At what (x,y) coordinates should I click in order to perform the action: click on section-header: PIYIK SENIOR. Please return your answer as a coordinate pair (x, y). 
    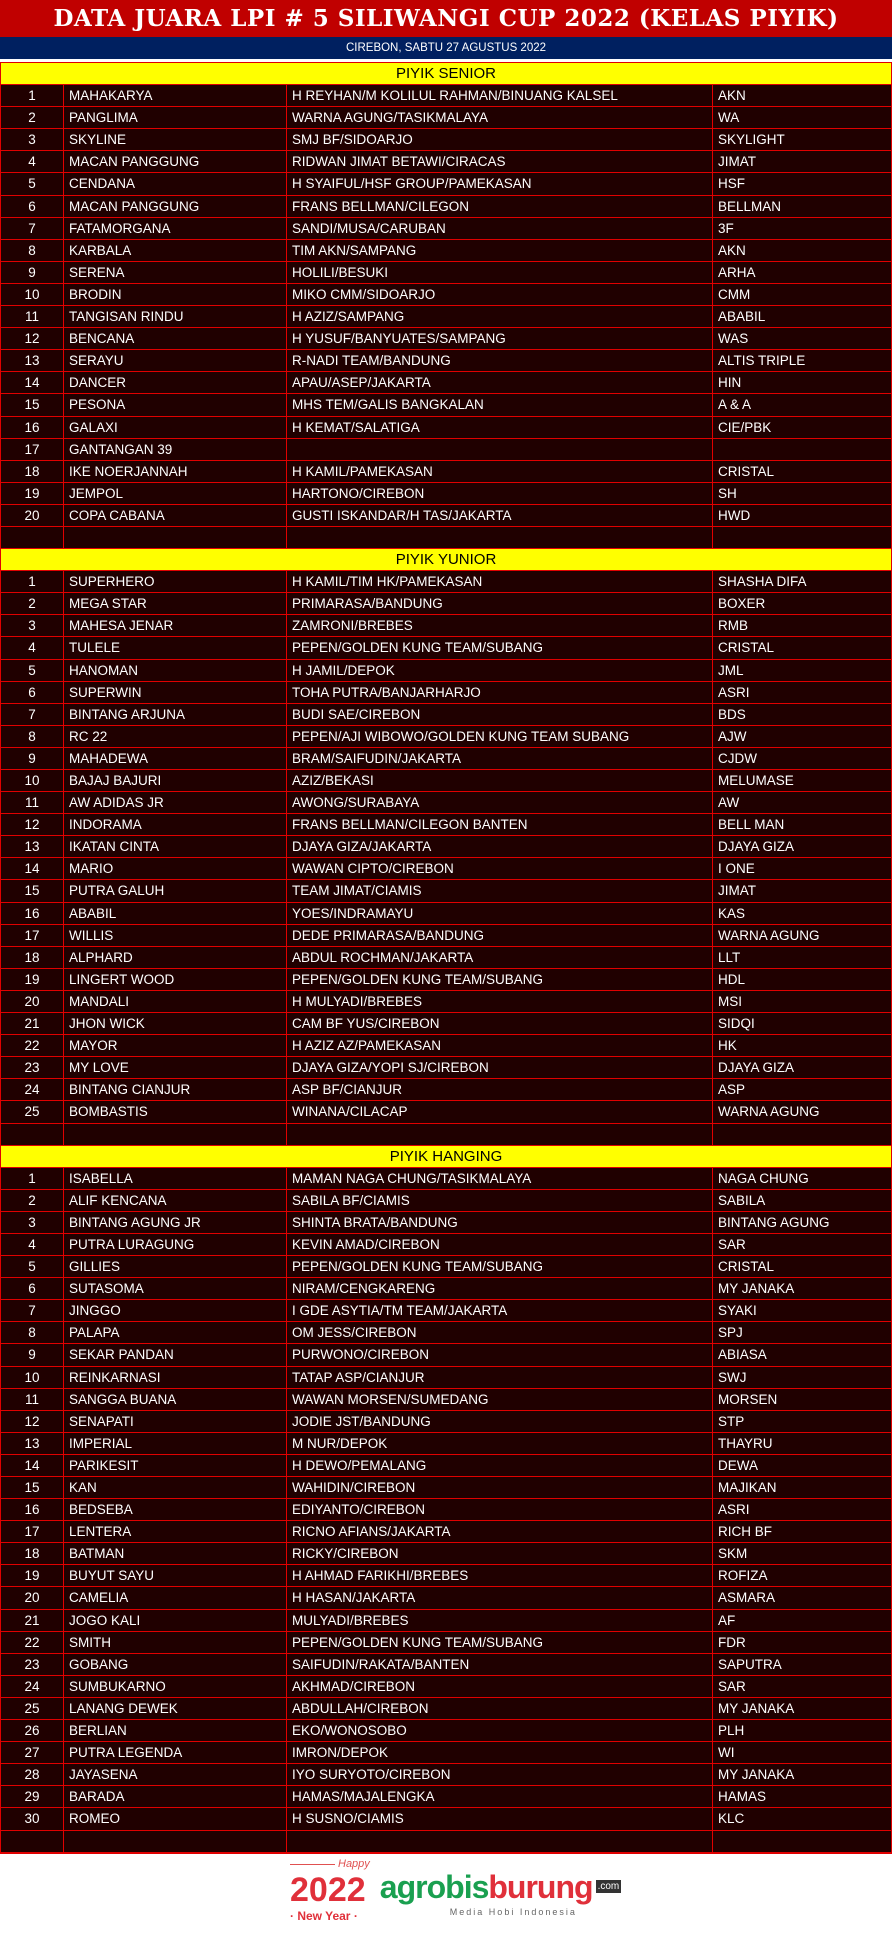
    Looking at the image, I should click on (446, 73).